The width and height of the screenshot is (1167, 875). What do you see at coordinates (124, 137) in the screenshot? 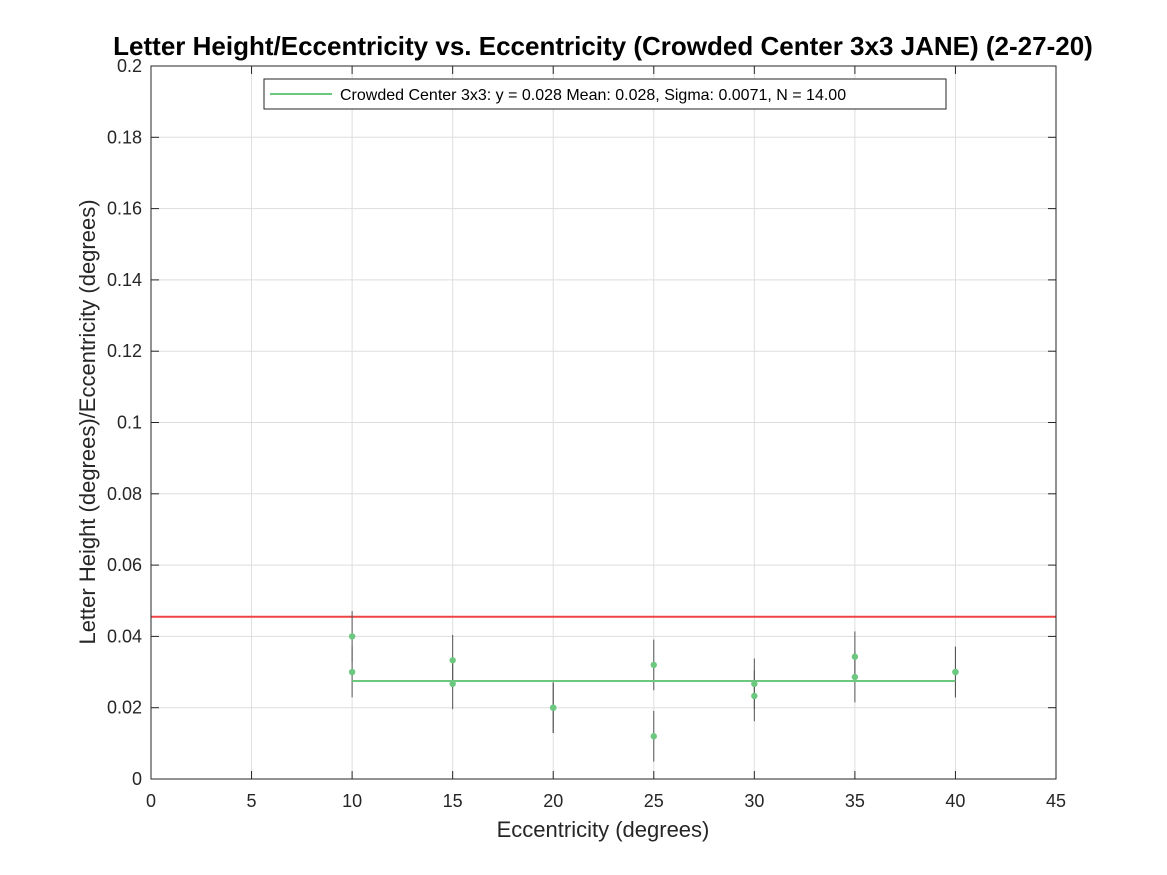
I see `y-tick-label: 0.18` at bounding box center [124, 137].